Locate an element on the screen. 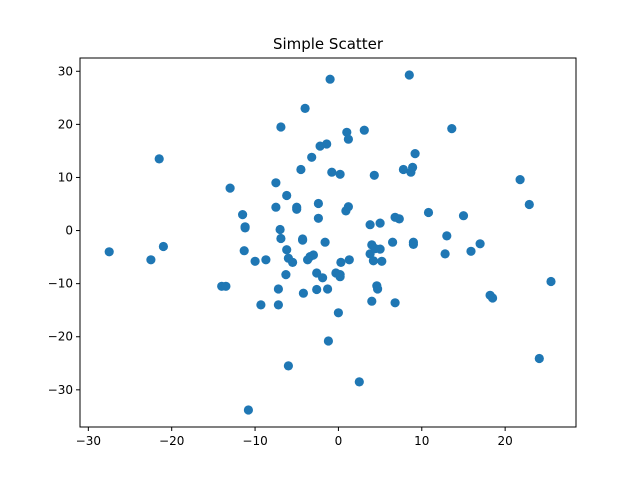 Image resolution: width=640 pixels, height=480 pixels. y-tick-label: −10 is located at coordinates (60, 284).